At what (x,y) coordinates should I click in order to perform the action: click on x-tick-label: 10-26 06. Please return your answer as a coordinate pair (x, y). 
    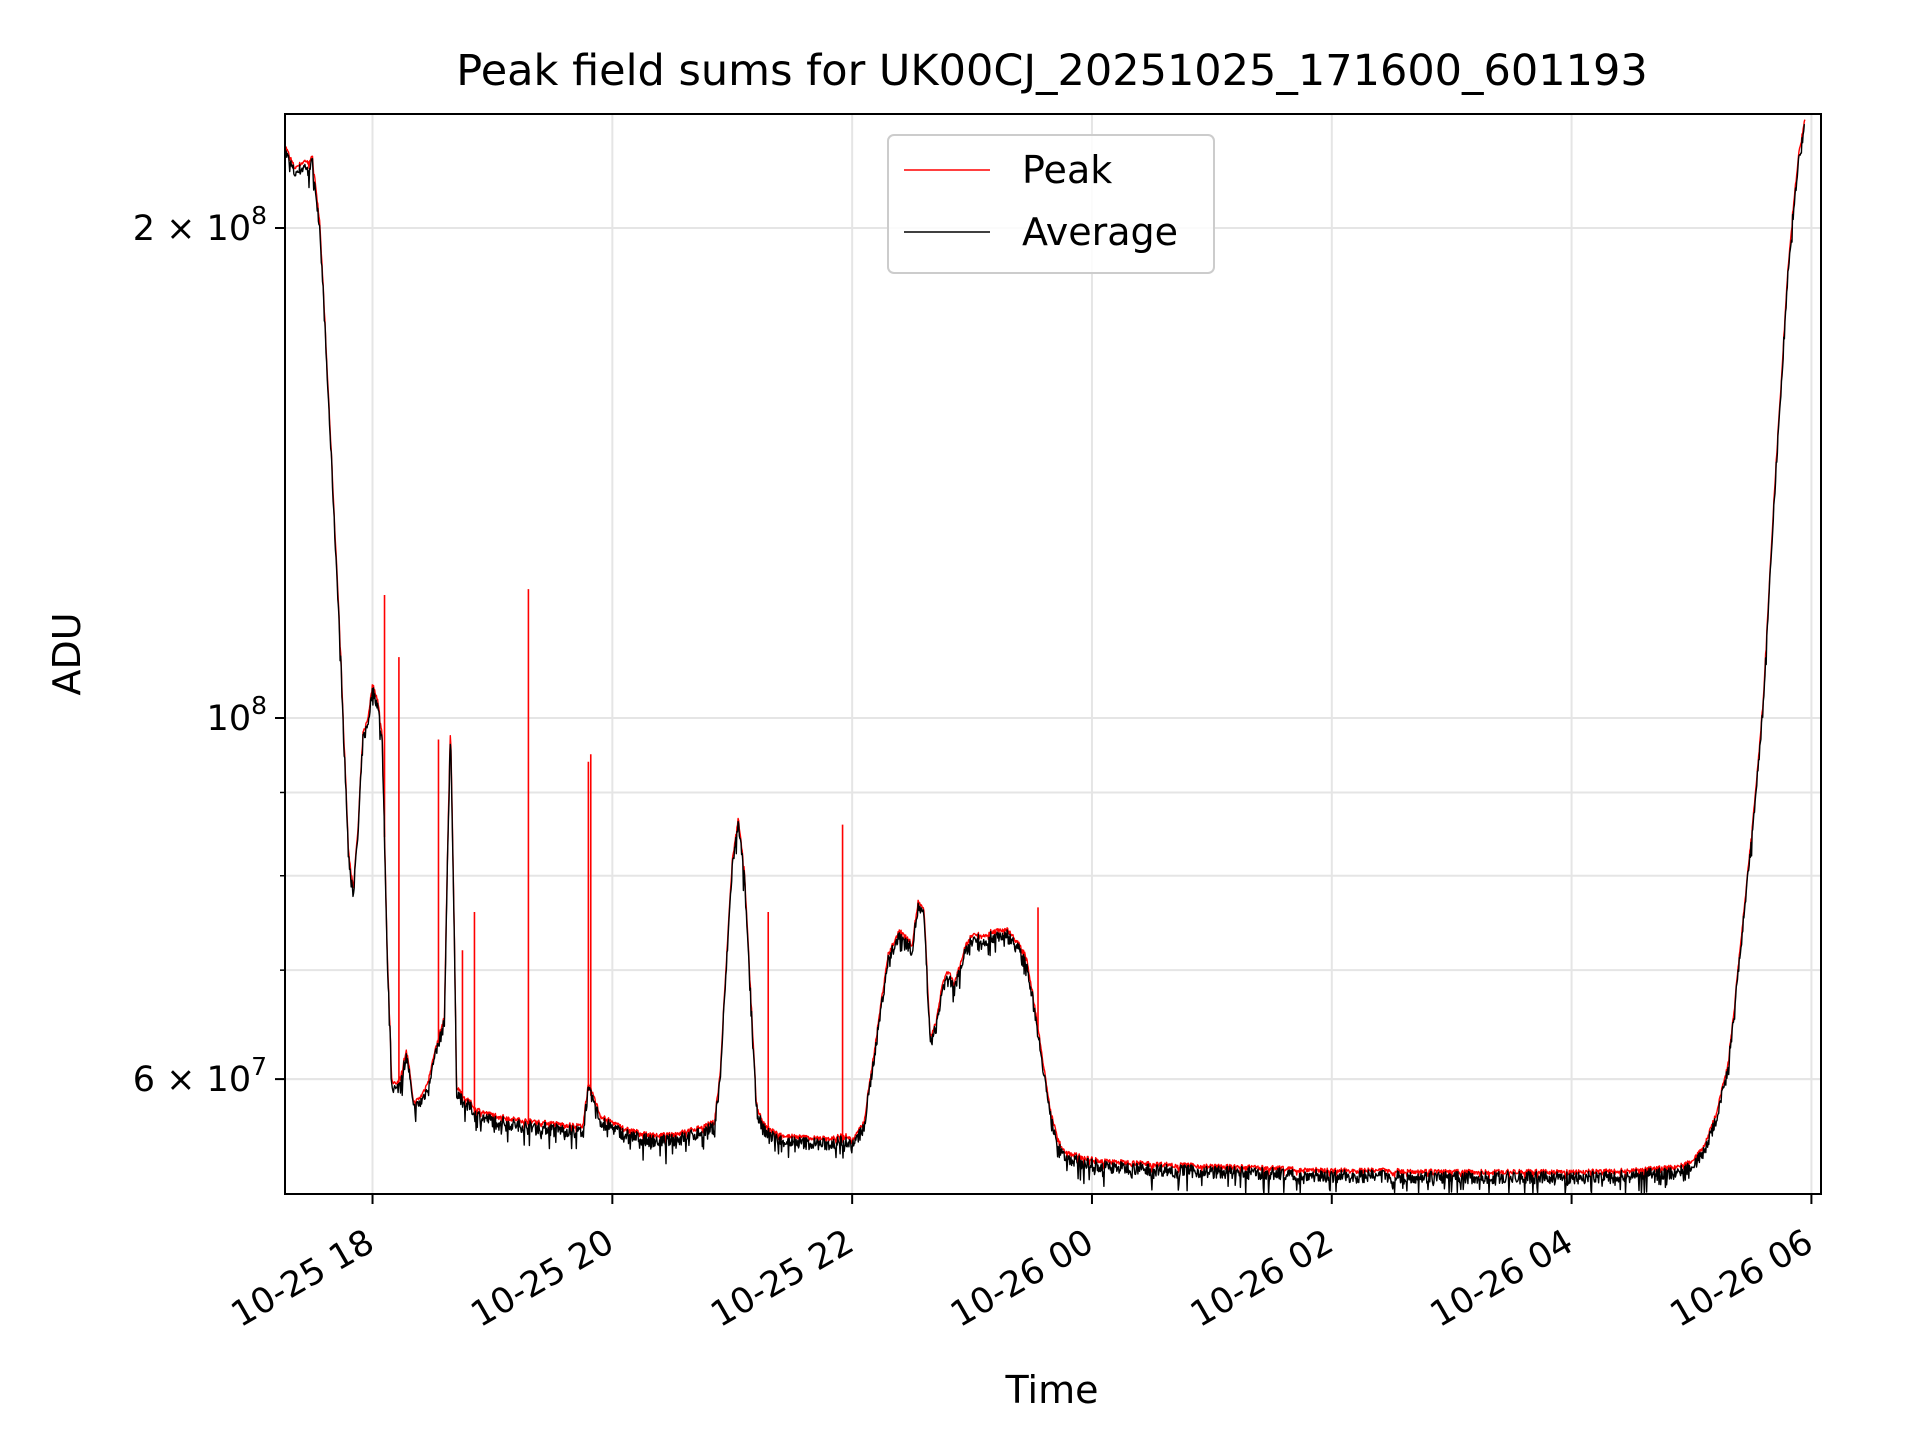
    Looking at the image, I should click on (1742, 1278).